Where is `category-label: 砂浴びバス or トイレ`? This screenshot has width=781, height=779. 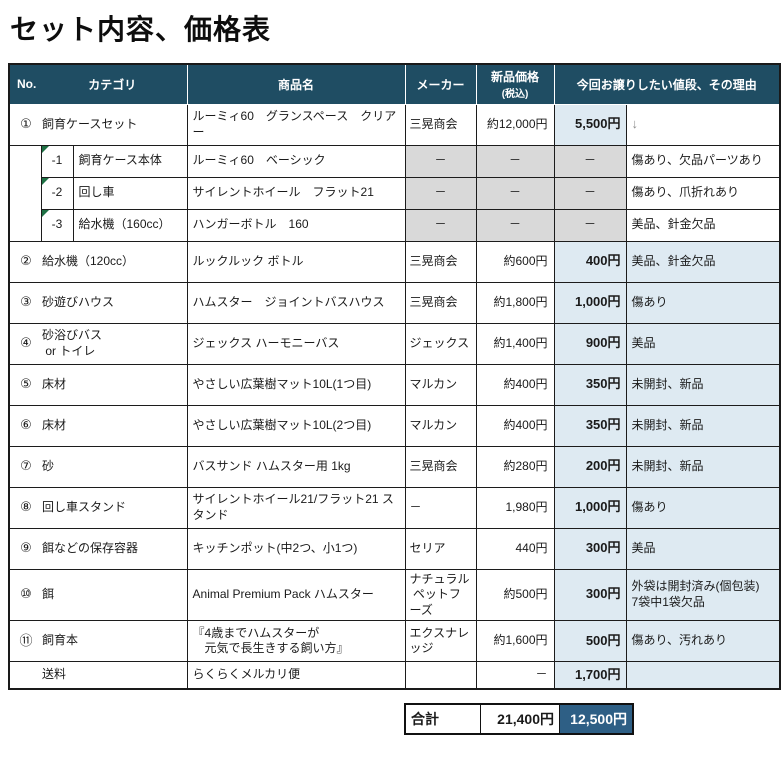
category-label: 砂浴びバス or トイレ is located at coordinates (72, 342).